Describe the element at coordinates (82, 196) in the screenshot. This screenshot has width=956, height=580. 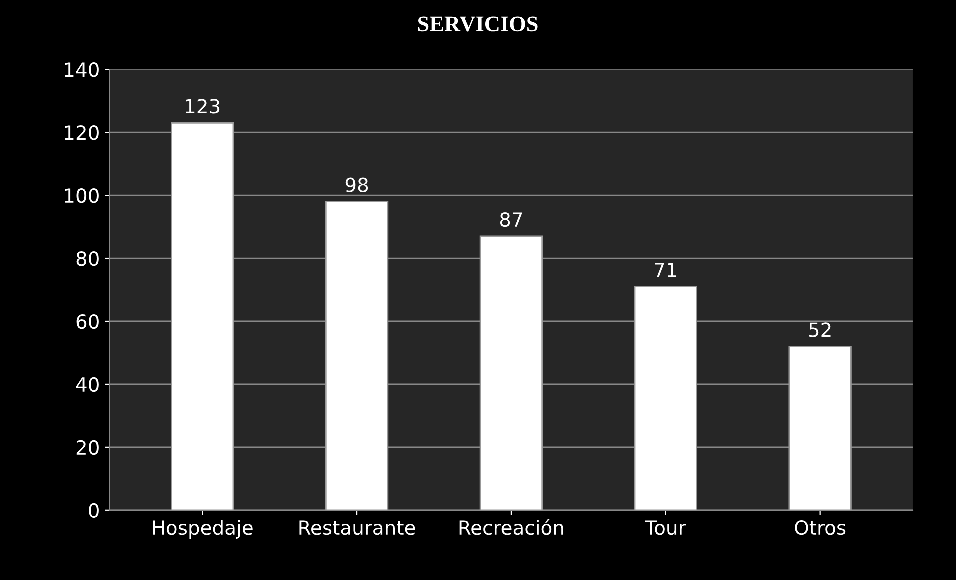
I see `y-tick-label: 100` at that location.